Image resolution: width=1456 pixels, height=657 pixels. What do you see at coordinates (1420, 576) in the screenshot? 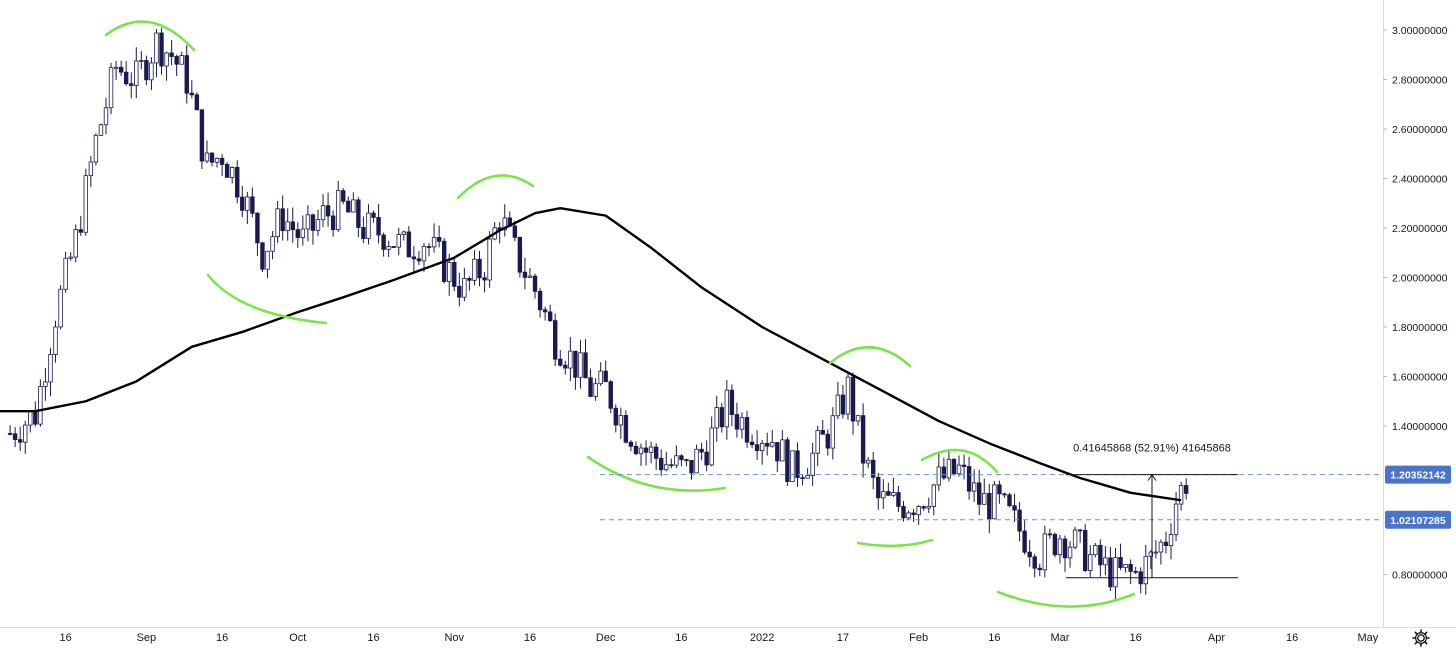
I see `y-tick-label: 0.80000000` at bounding box center [1420, 576].